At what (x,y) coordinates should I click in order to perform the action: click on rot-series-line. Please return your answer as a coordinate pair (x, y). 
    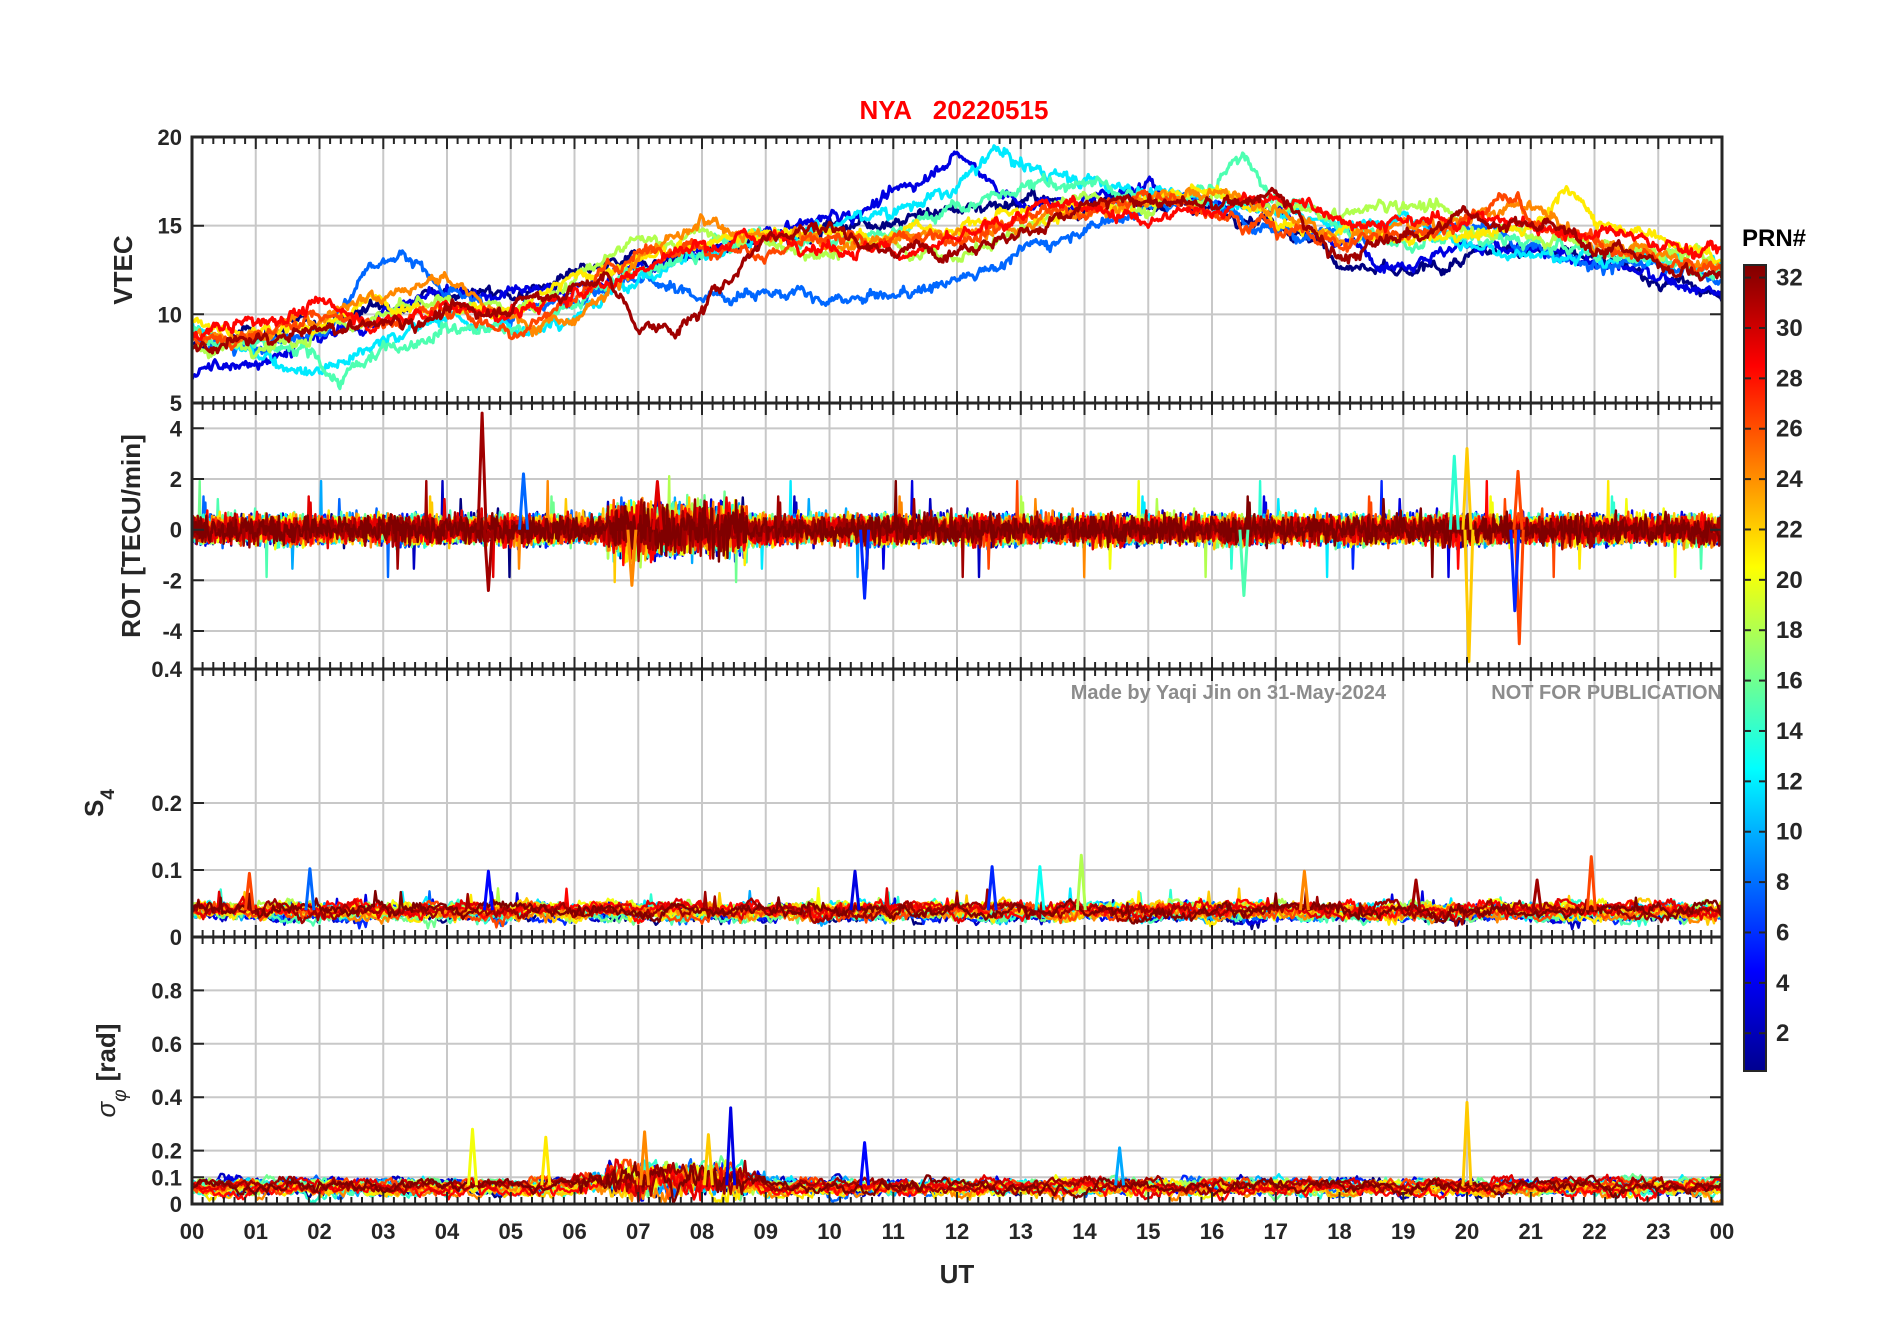
    Looking at the image, I should click on (957, 529).